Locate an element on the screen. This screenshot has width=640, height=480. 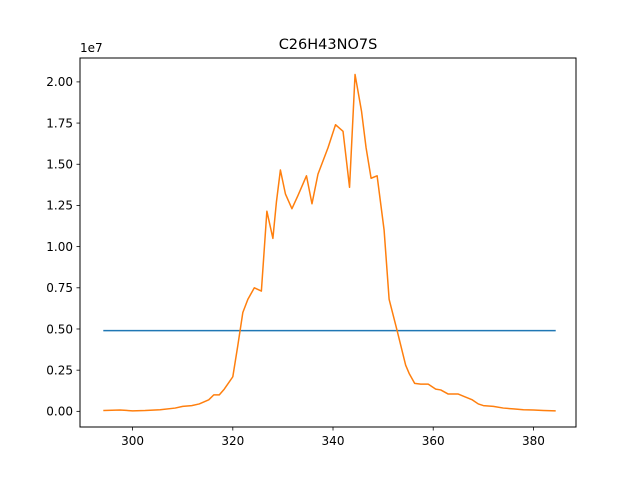
x-tick-label: 360 is located at coordinates (433, 441).